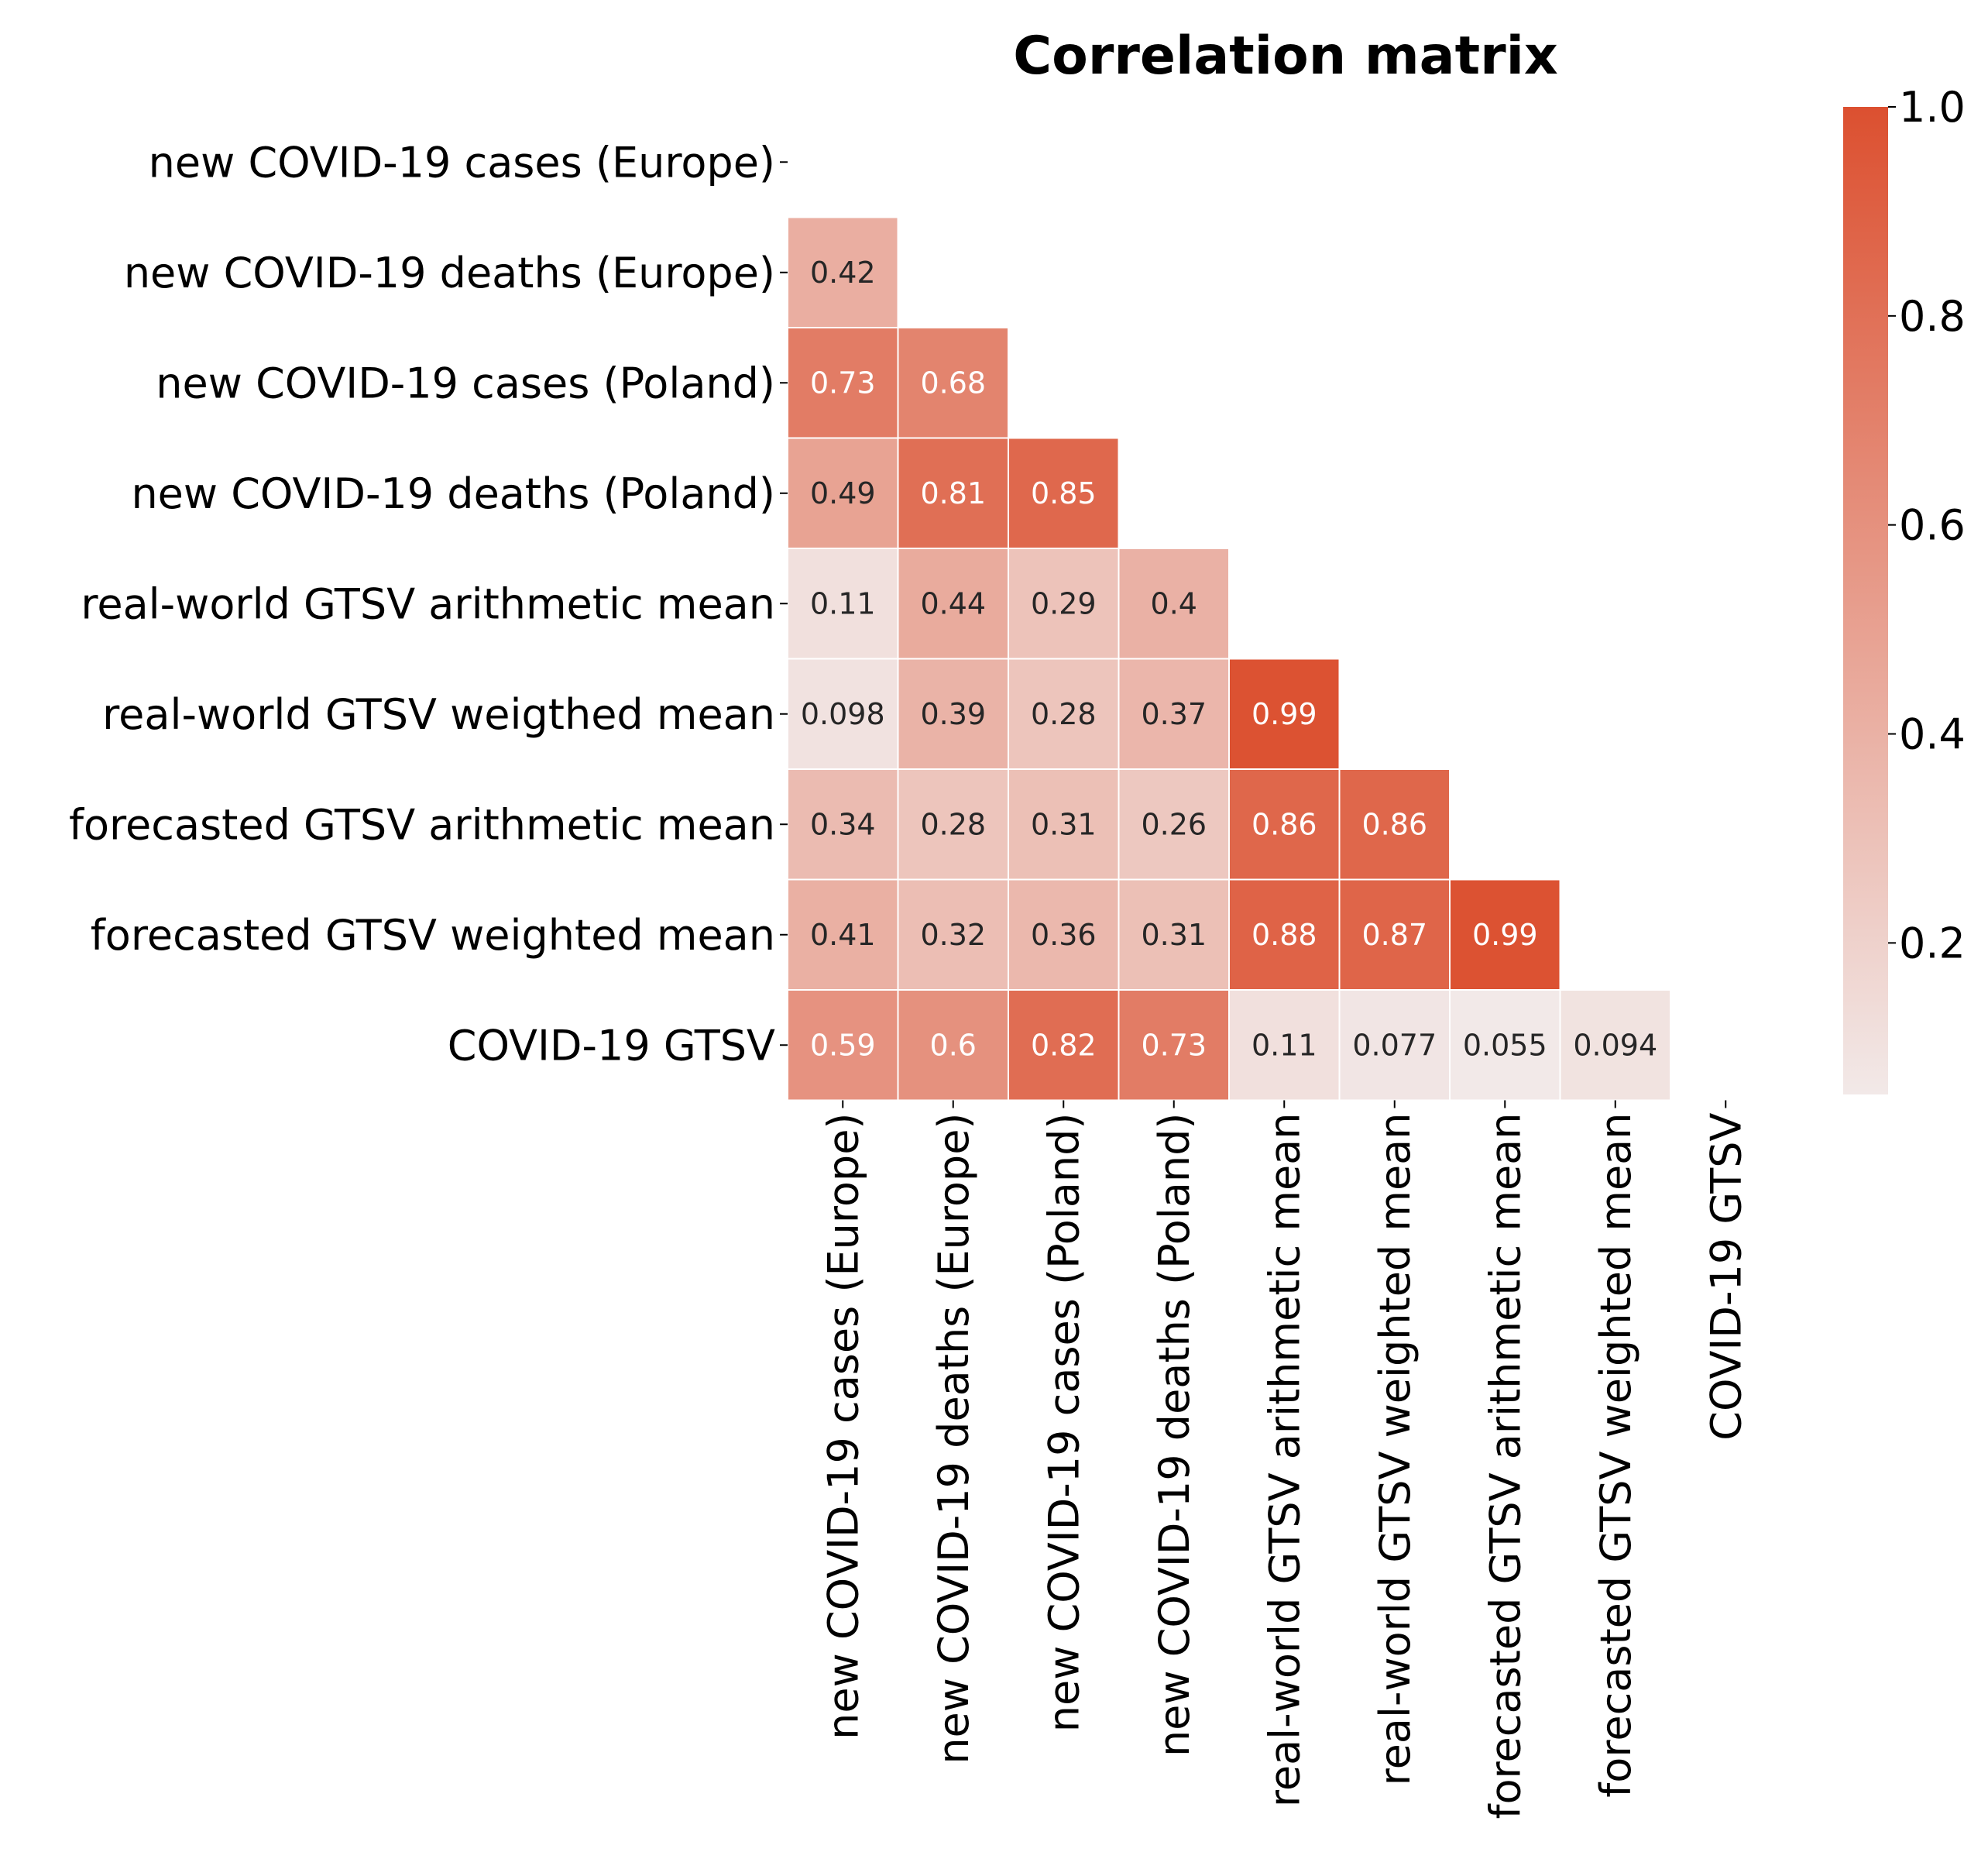 This screenshot has width=1988, height=1876. I want to click on cell-value: 0.59, so click(843, 1045).